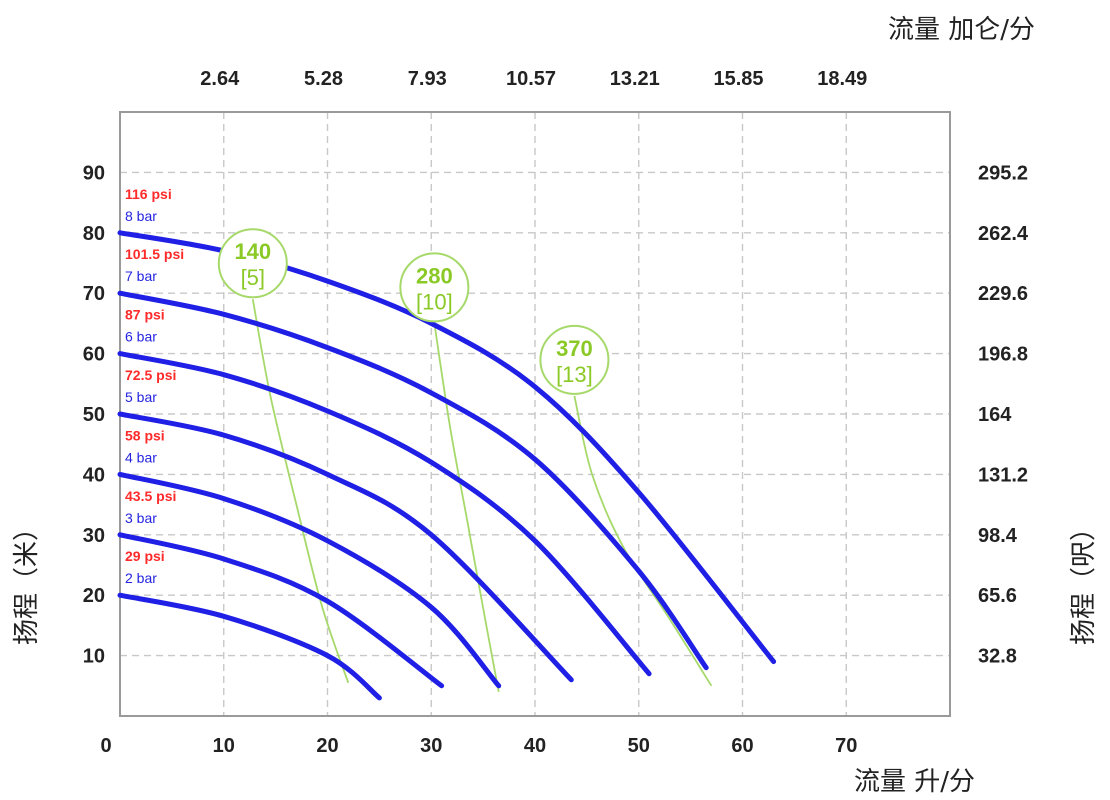 This screenshot has height=800, width=1110. Describe the element at coordinates (150, 496) in the screenshot. I see `psi-label: 43.5 psi` at that location.